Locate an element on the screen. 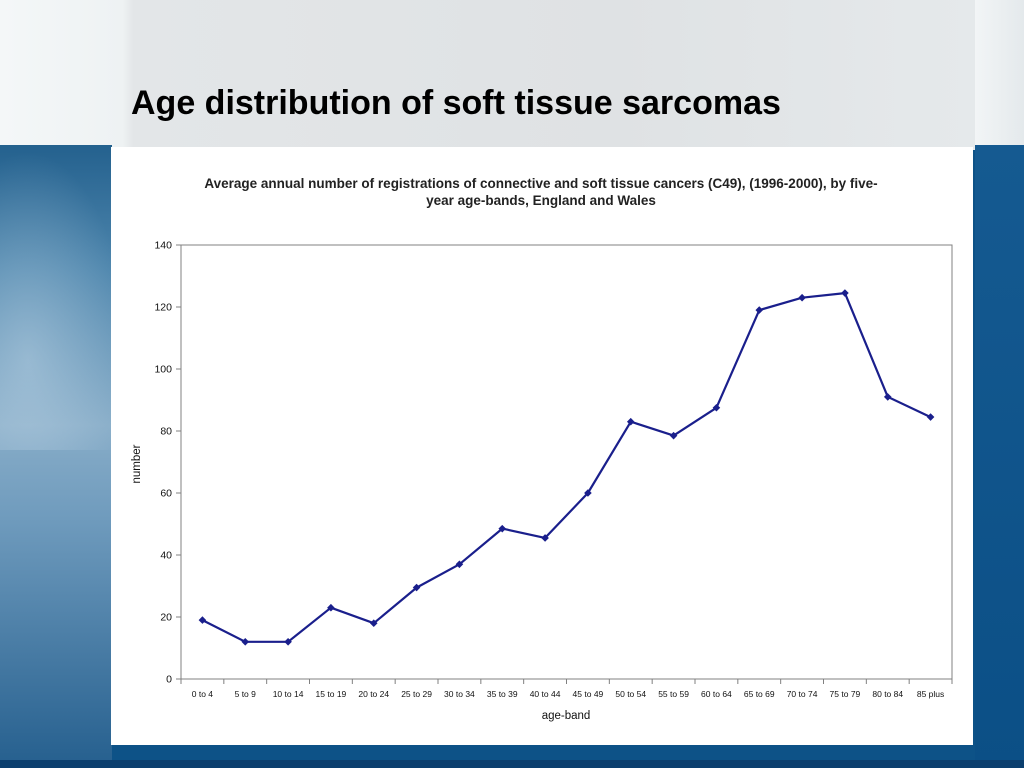 The image size is (1024, 768). x-tick-label: 85 plus is located at coordinates (930, 694).